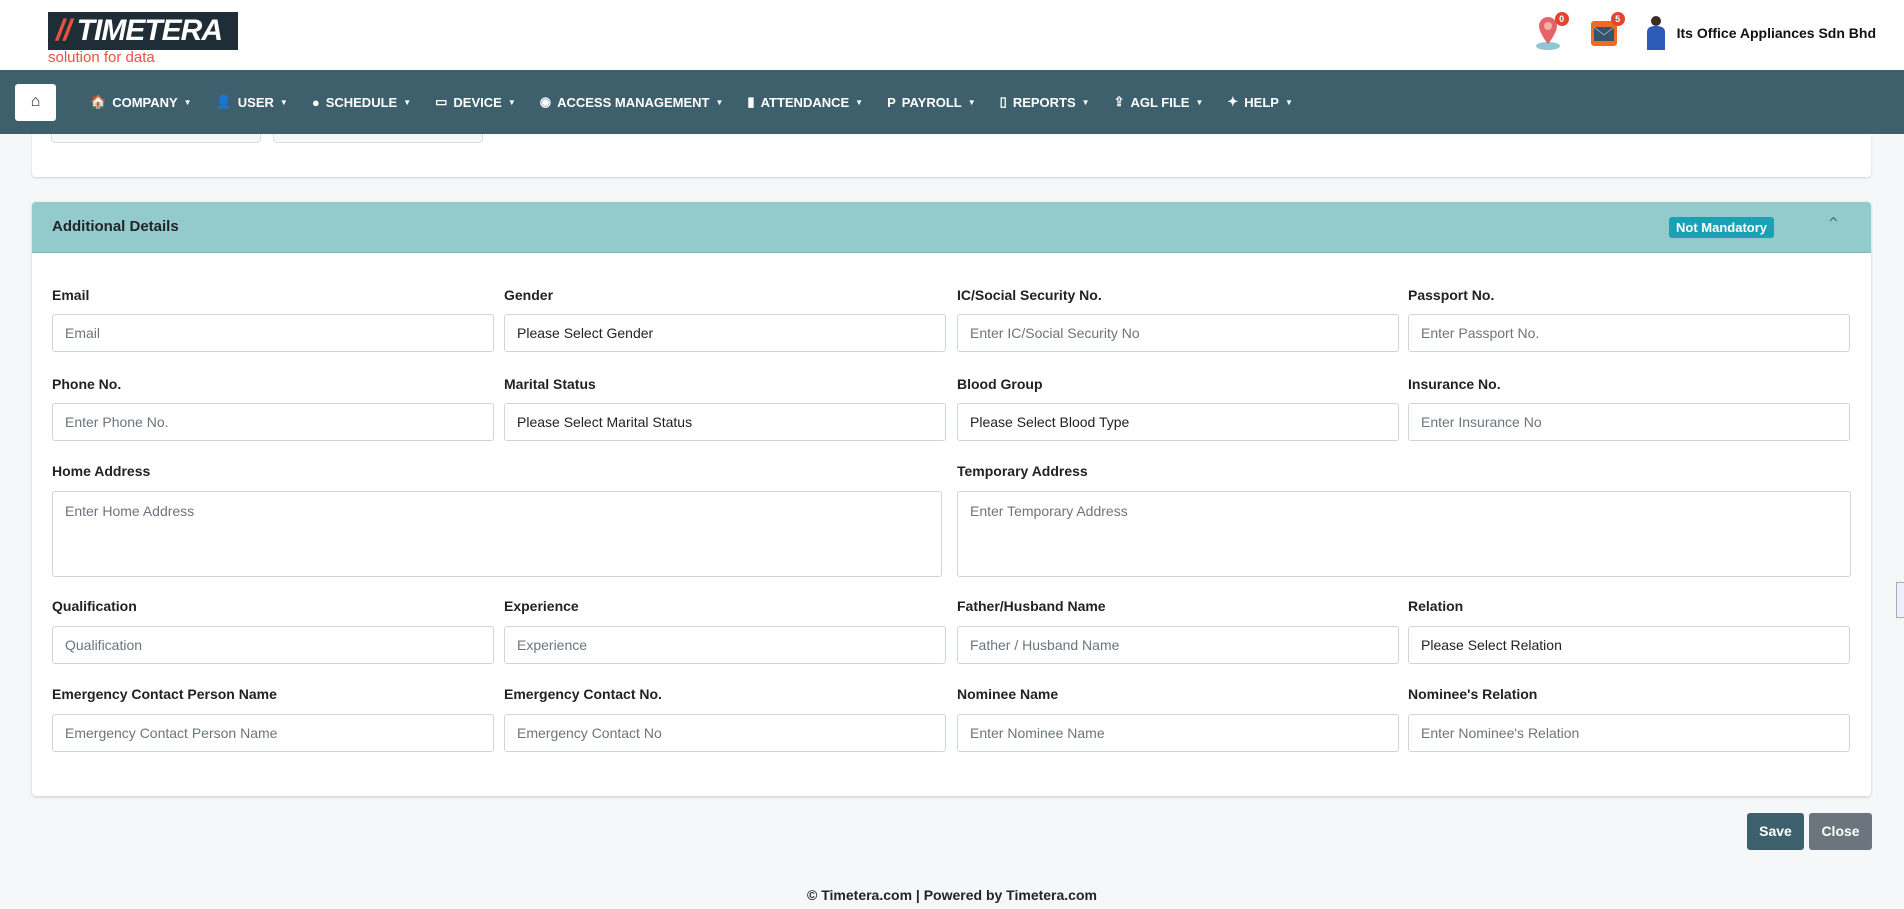 This screenshot has height=909, width=1904. I want to click on not-mandatory-badge: Not Mandatory, so click(1721, 227).